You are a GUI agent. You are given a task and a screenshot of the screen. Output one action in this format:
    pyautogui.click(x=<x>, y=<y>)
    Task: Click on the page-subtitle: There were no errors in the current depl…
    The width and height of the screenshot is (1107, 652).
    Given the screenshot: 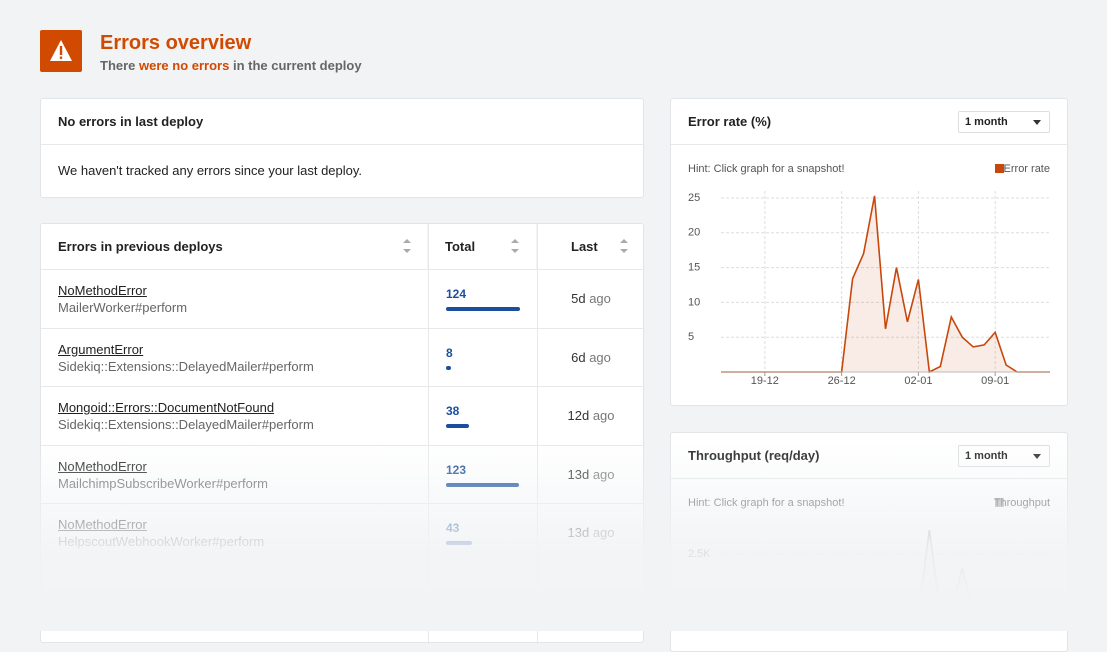 What is the action you would take?
    pyautogui.click(x=231, y=65)
    